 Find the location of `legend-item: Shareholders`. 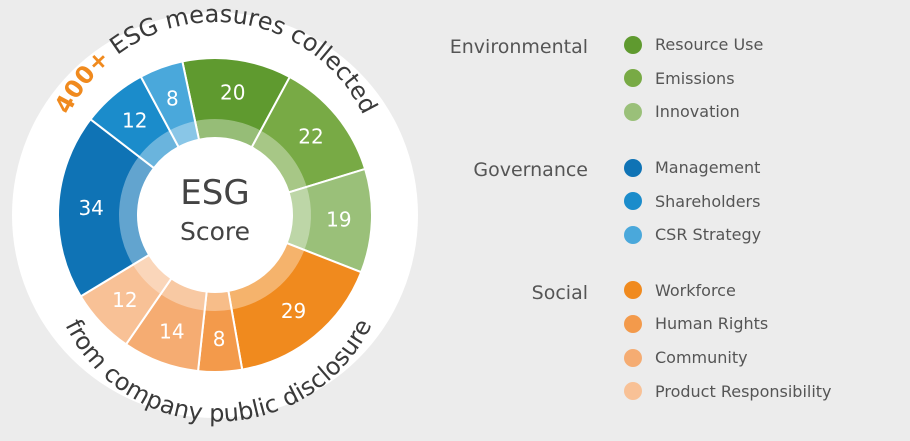

legend-item: Shareholders is located at coordinates (757, 201).